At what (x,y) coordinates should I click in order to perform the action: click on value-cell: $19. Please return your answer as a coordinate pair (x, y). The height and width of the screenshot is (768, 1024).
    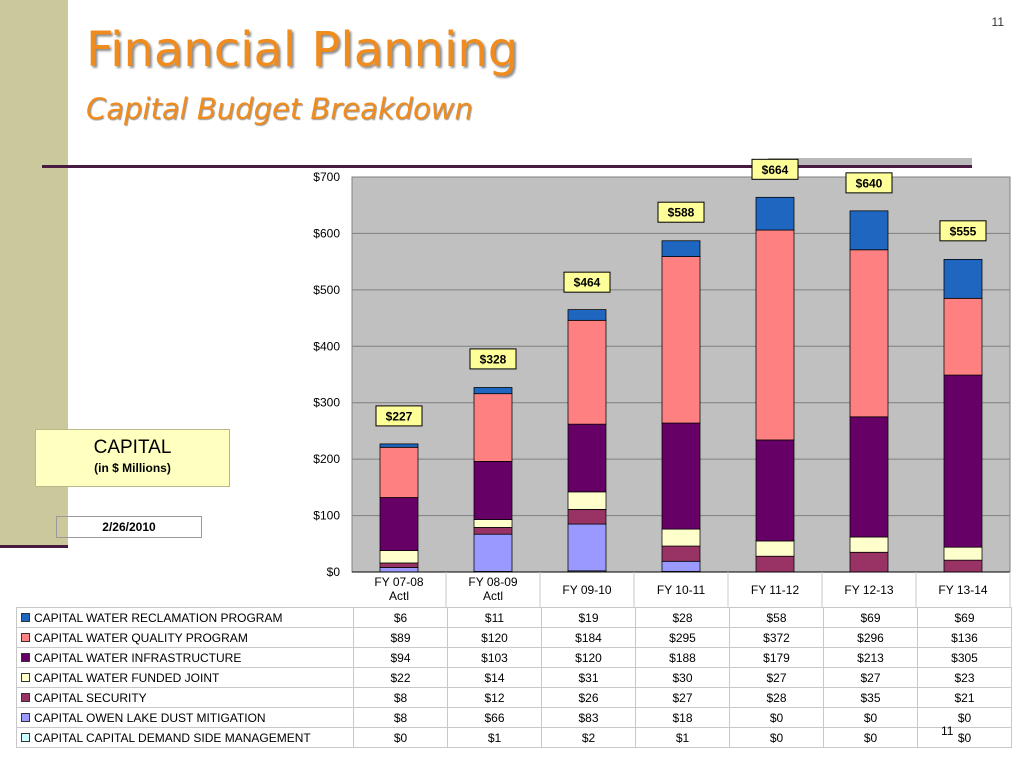
    Looking at the image, I should click on (588, 617).